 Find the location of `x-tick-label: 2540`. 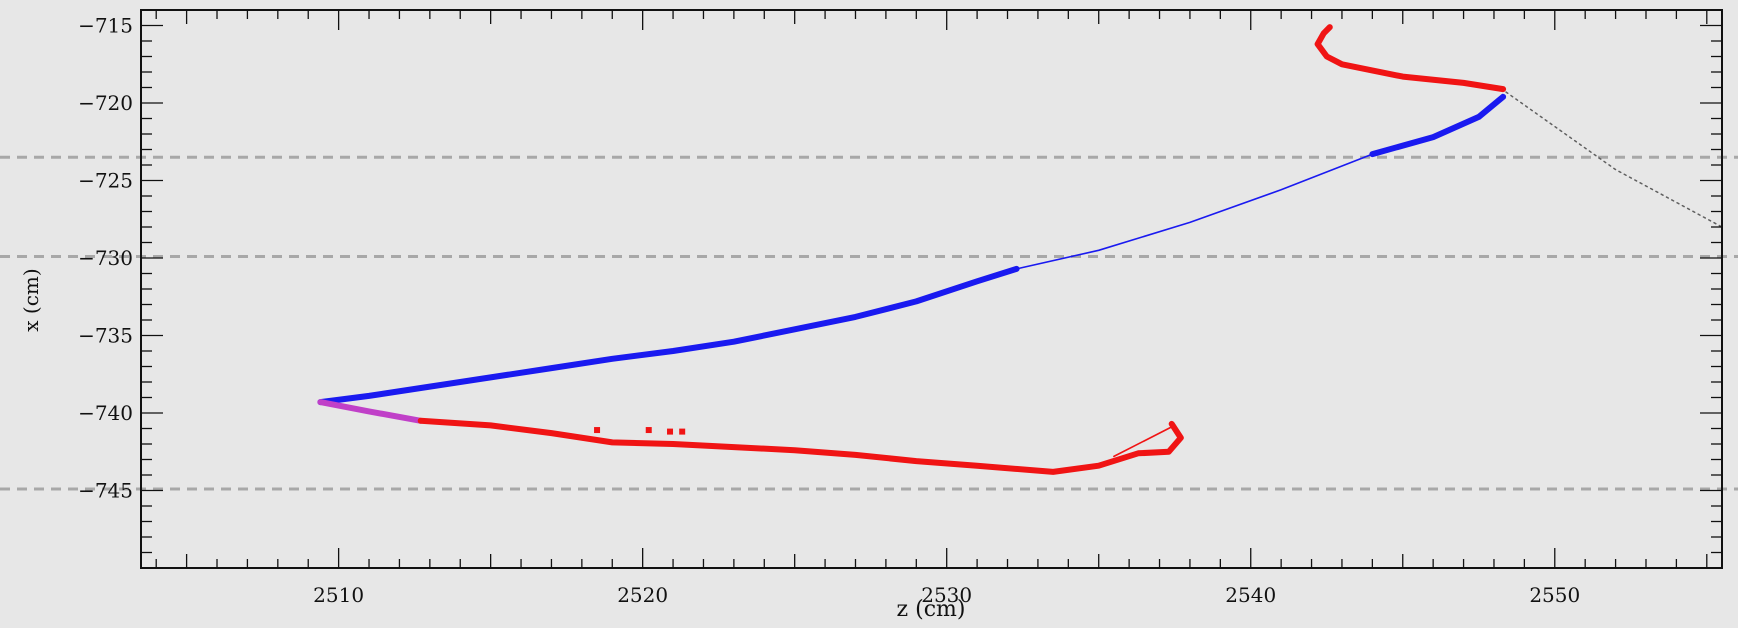

x-tick-label: 2540 is located at coordinates (1250, 595).